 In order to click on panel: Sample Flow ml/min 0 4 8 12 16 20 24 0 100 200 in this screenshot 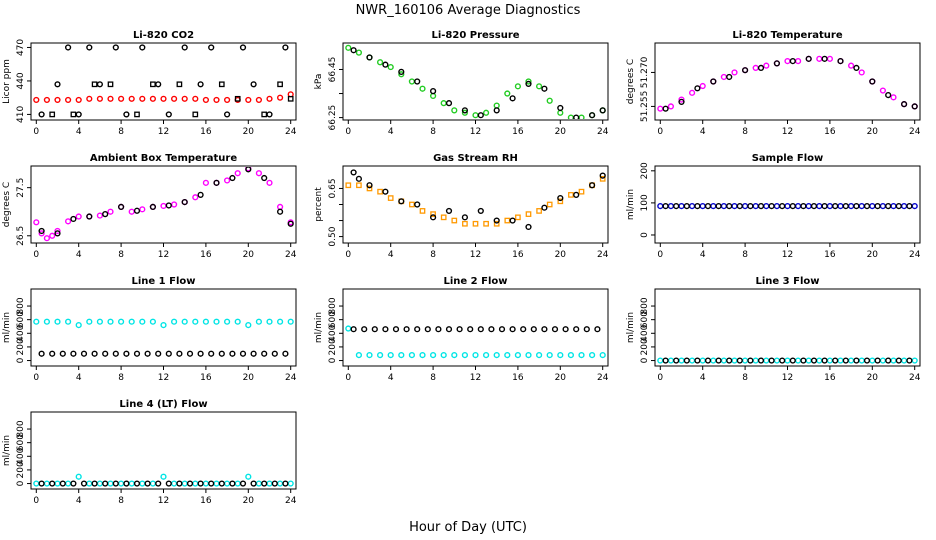, I will do `click(773, 206)`.